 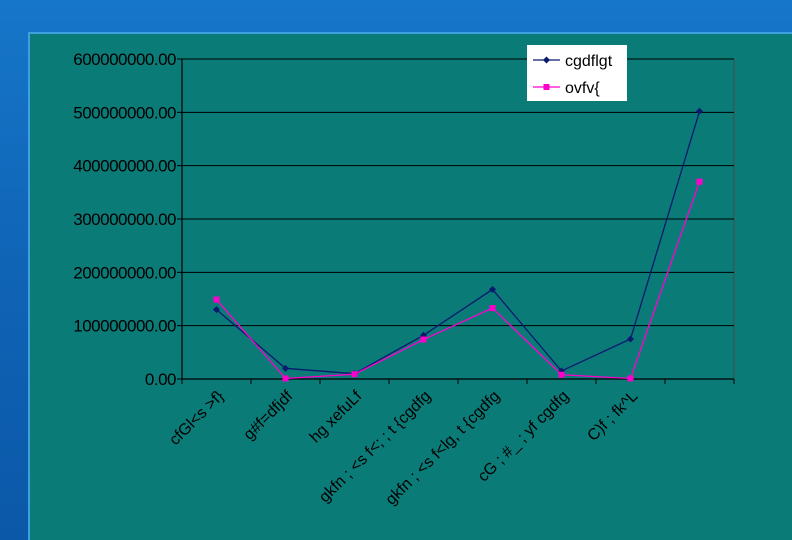 What do you see at coordinates (589, 61) in the screenshot?
I see `legend-label-series-1: cgdflgt` at bounding box center [589, 61].